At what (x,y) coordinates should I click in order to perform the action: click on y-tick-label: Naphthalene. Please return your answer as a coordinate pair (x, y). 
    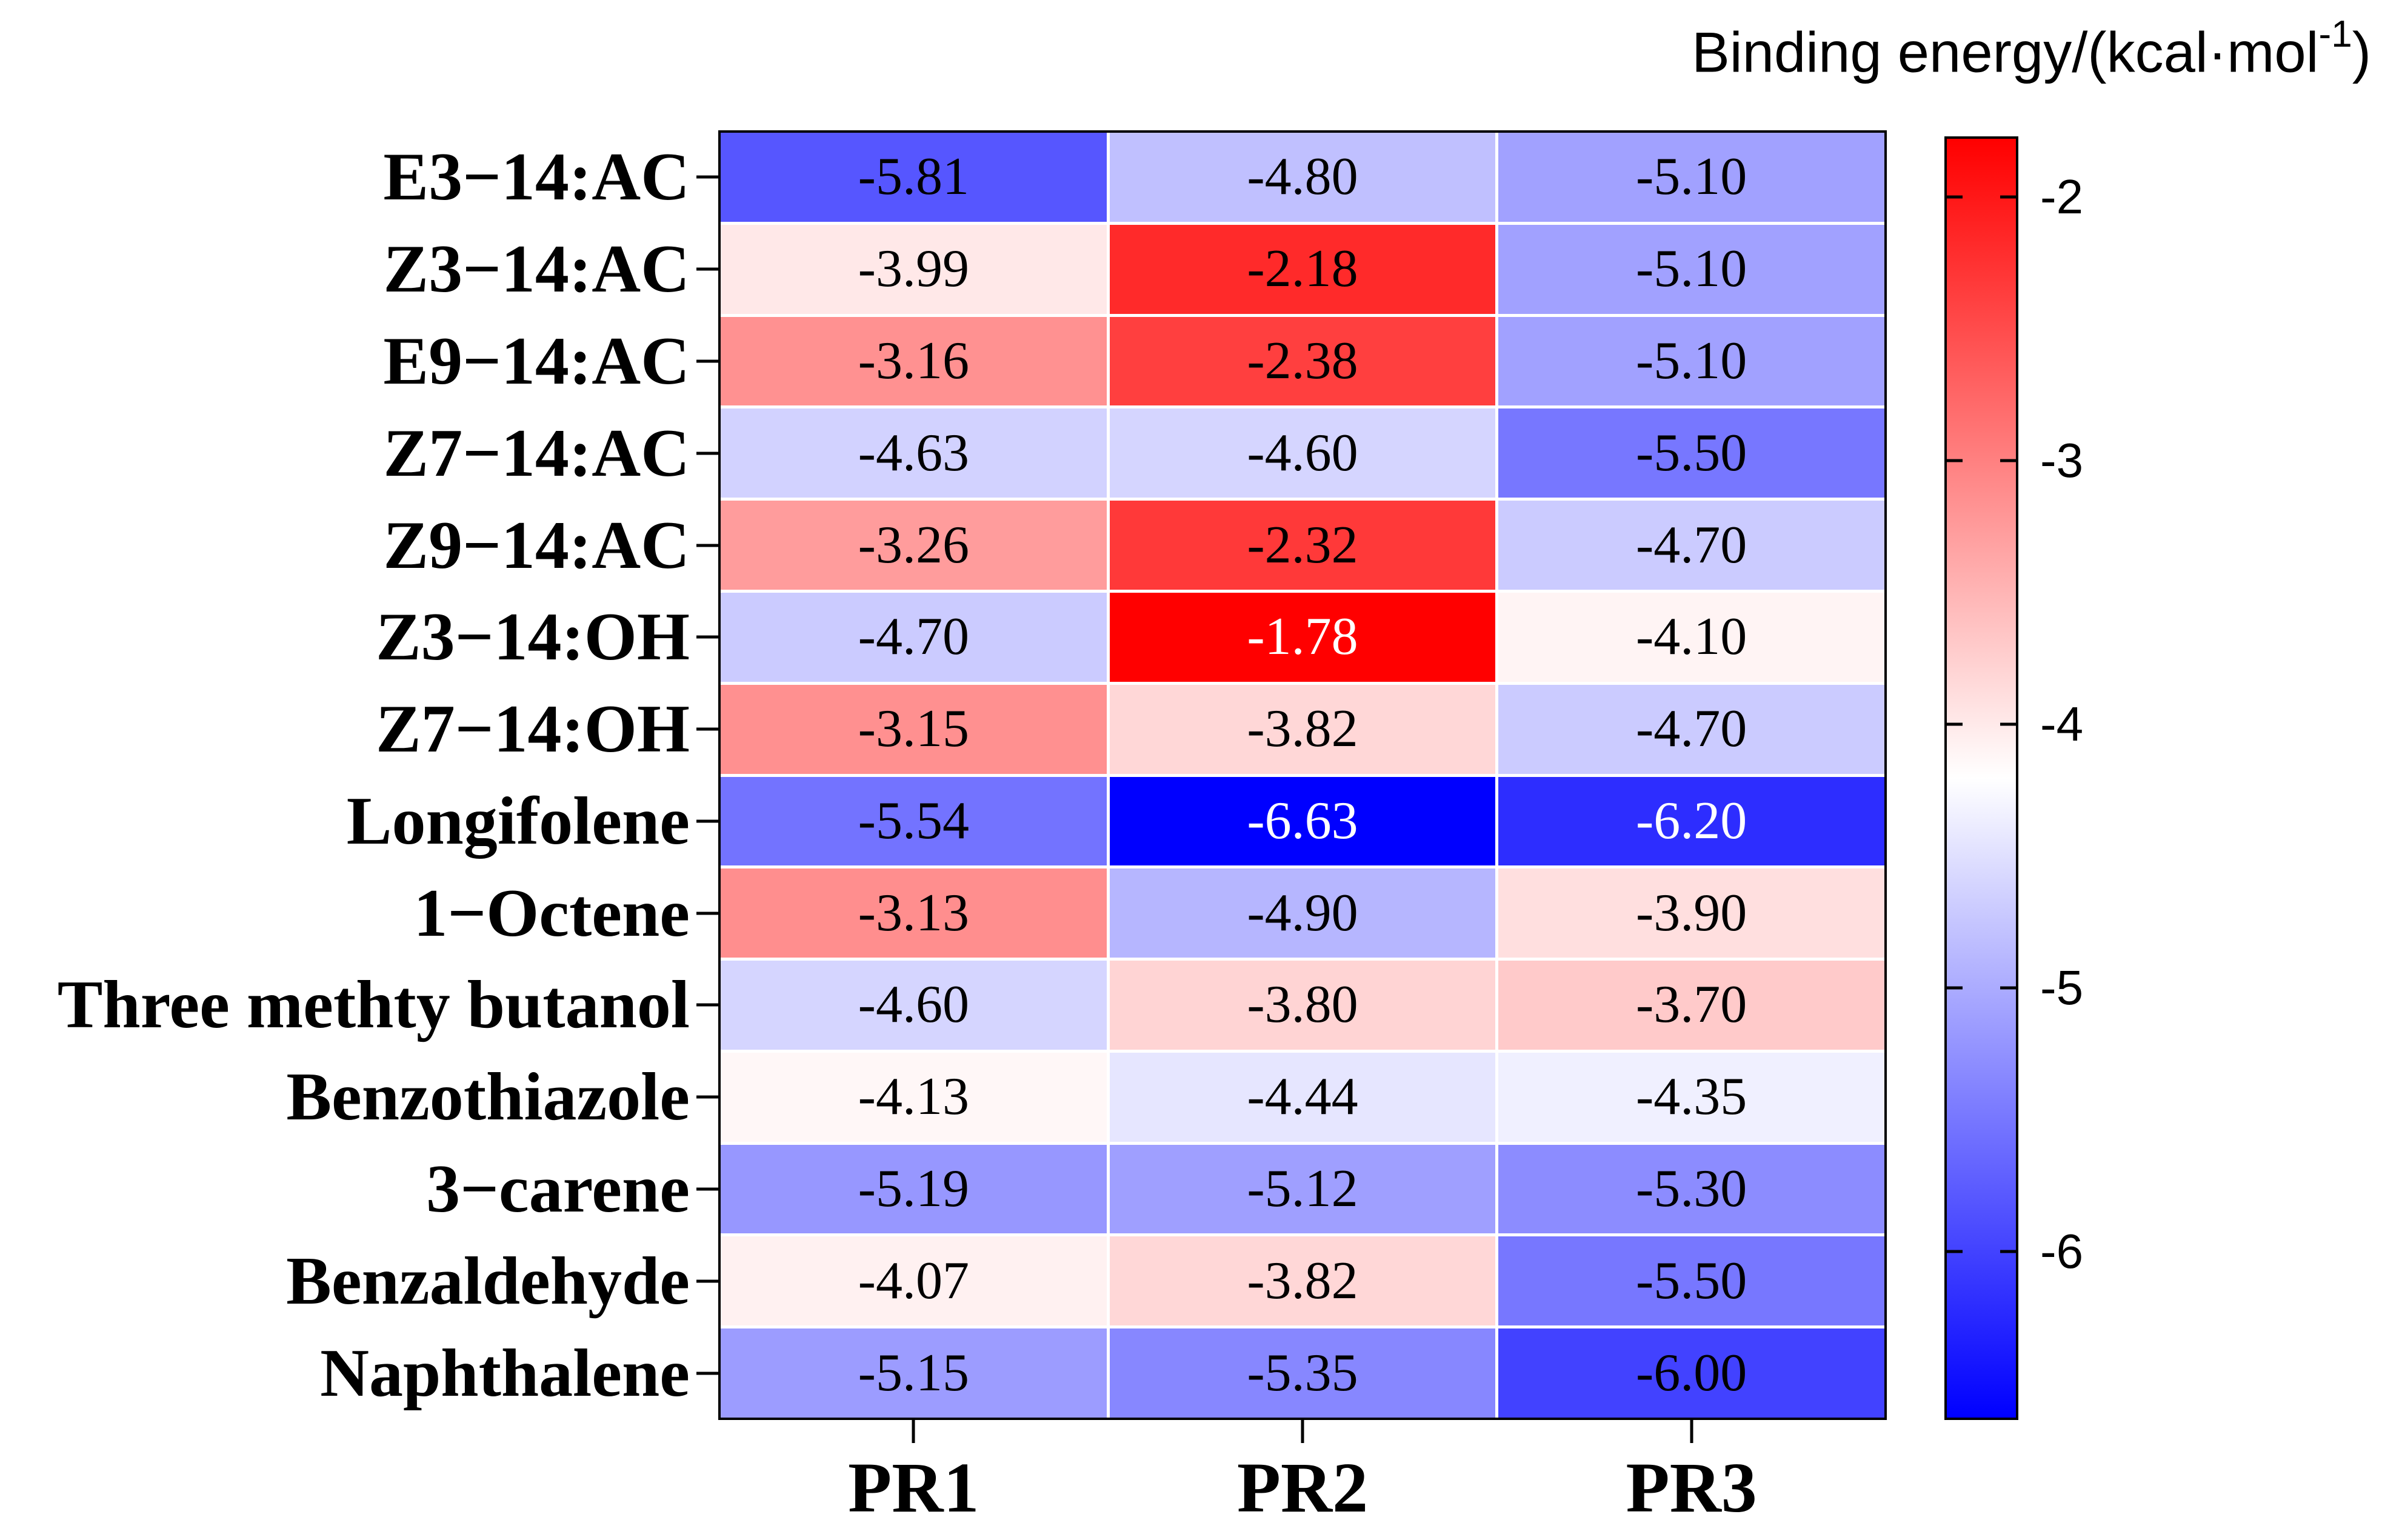
    Looking at the image, I should click on (505, 1373).